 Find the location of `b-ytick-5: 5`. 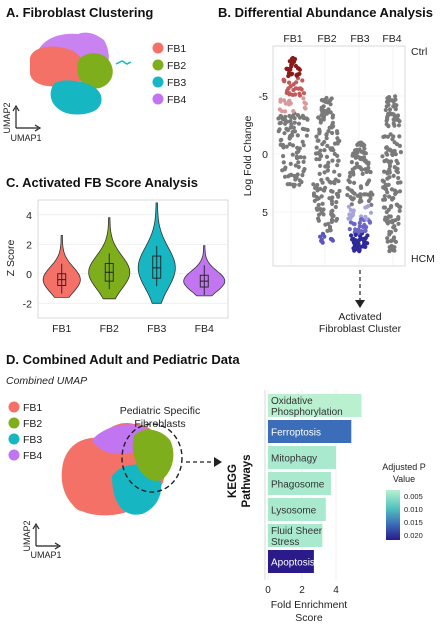

b-ytick-5: 5 is located at coordinates (265, 213).